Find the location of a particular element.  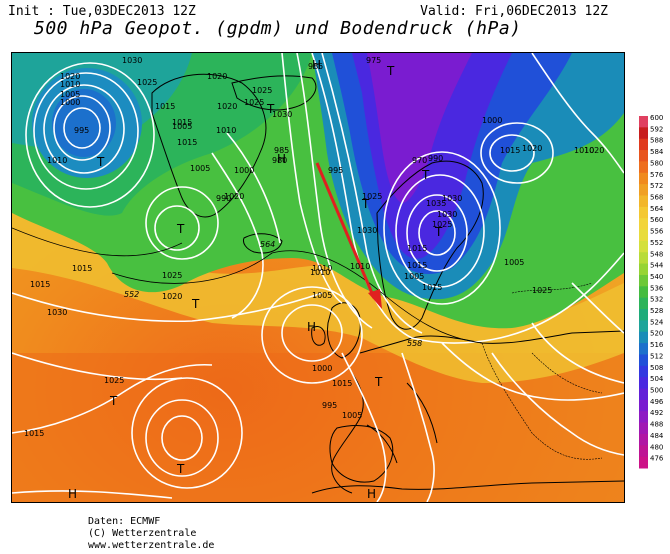

legend-label: 500 is located at coordinates (656, 391).